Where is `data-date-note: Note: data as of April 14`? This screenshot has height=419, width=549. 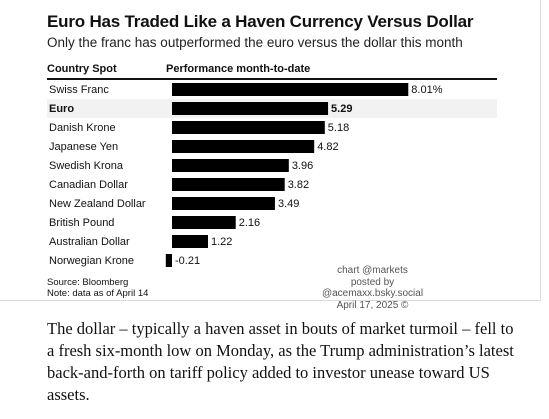 data-date-note: Note: data as of April 14 is located at coordinates (98, 293).